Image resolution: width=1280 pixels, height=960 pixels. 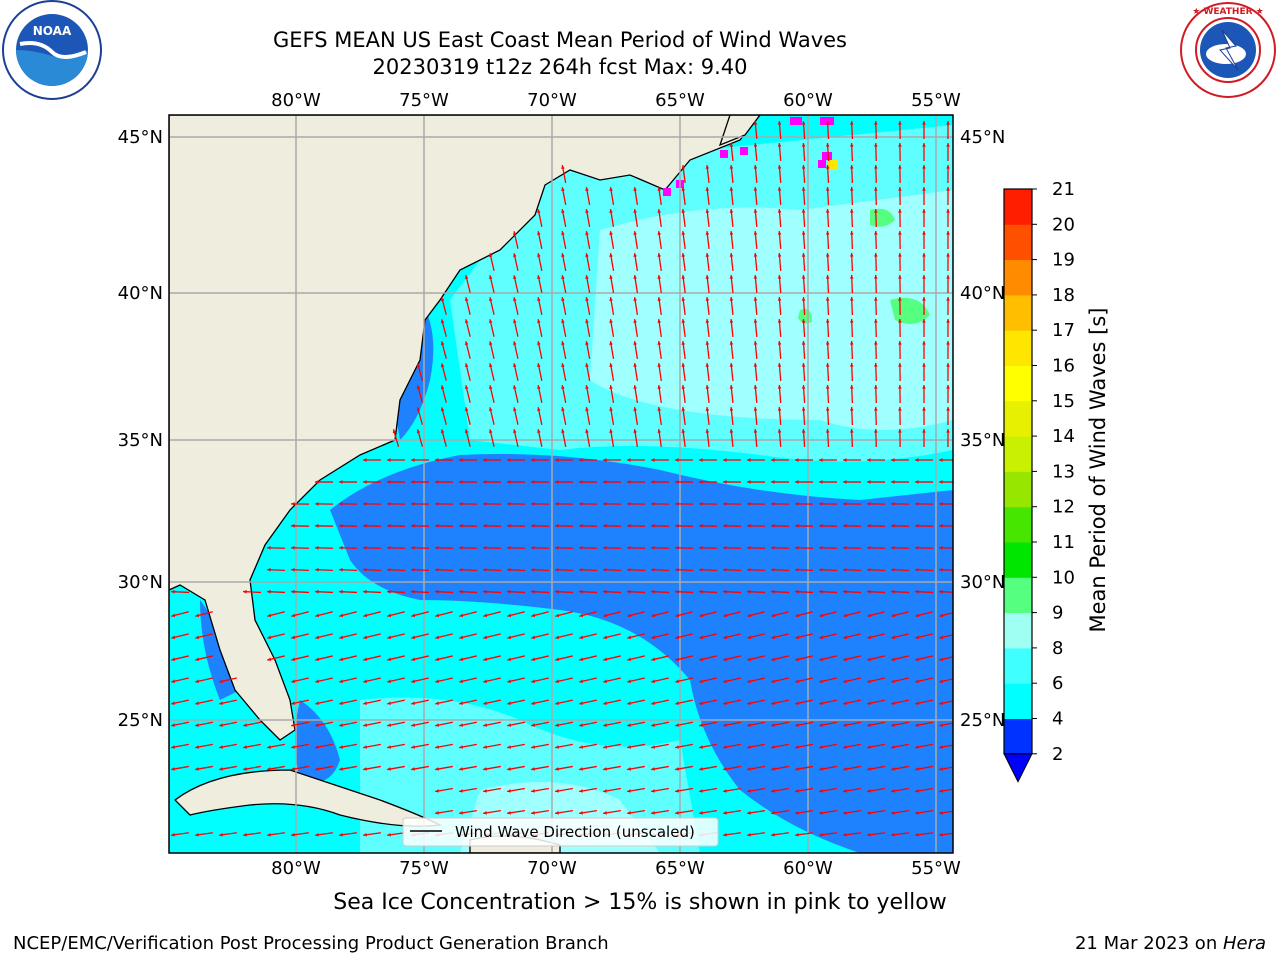 What do you see at coordinates (982, 137) in the screenshot?
I see `lat-label-right: 45°N` at bounding box center [982, 137].